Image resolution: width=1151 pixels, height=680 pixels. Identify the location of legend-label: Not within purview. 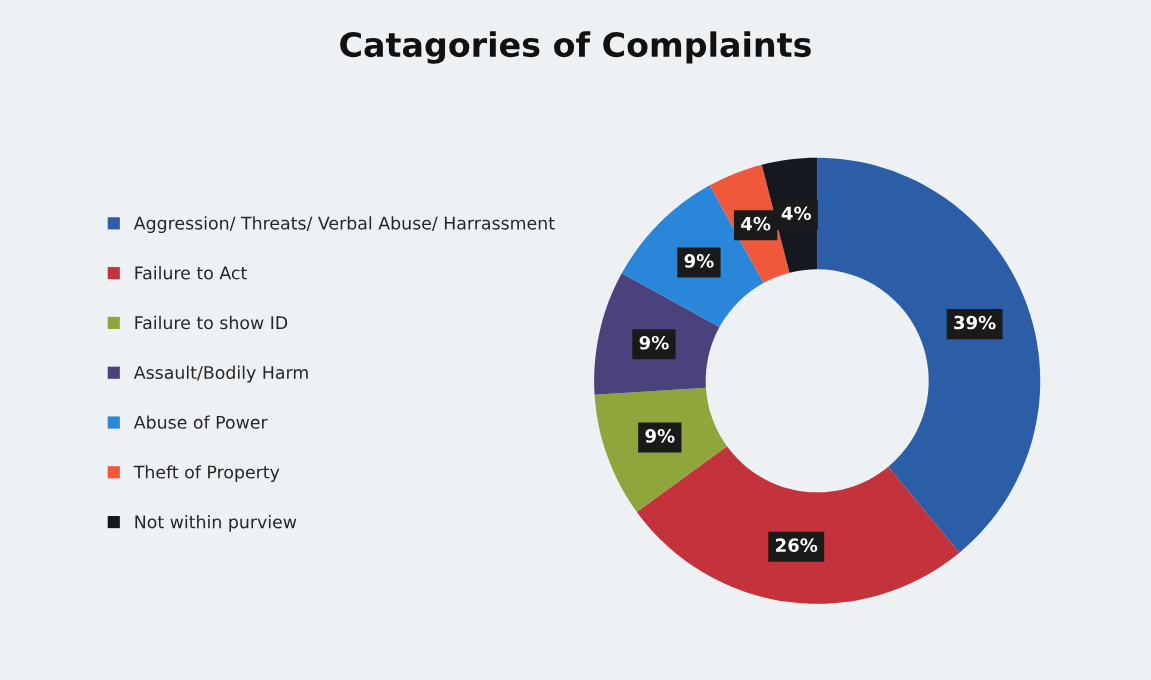
(216, 523).